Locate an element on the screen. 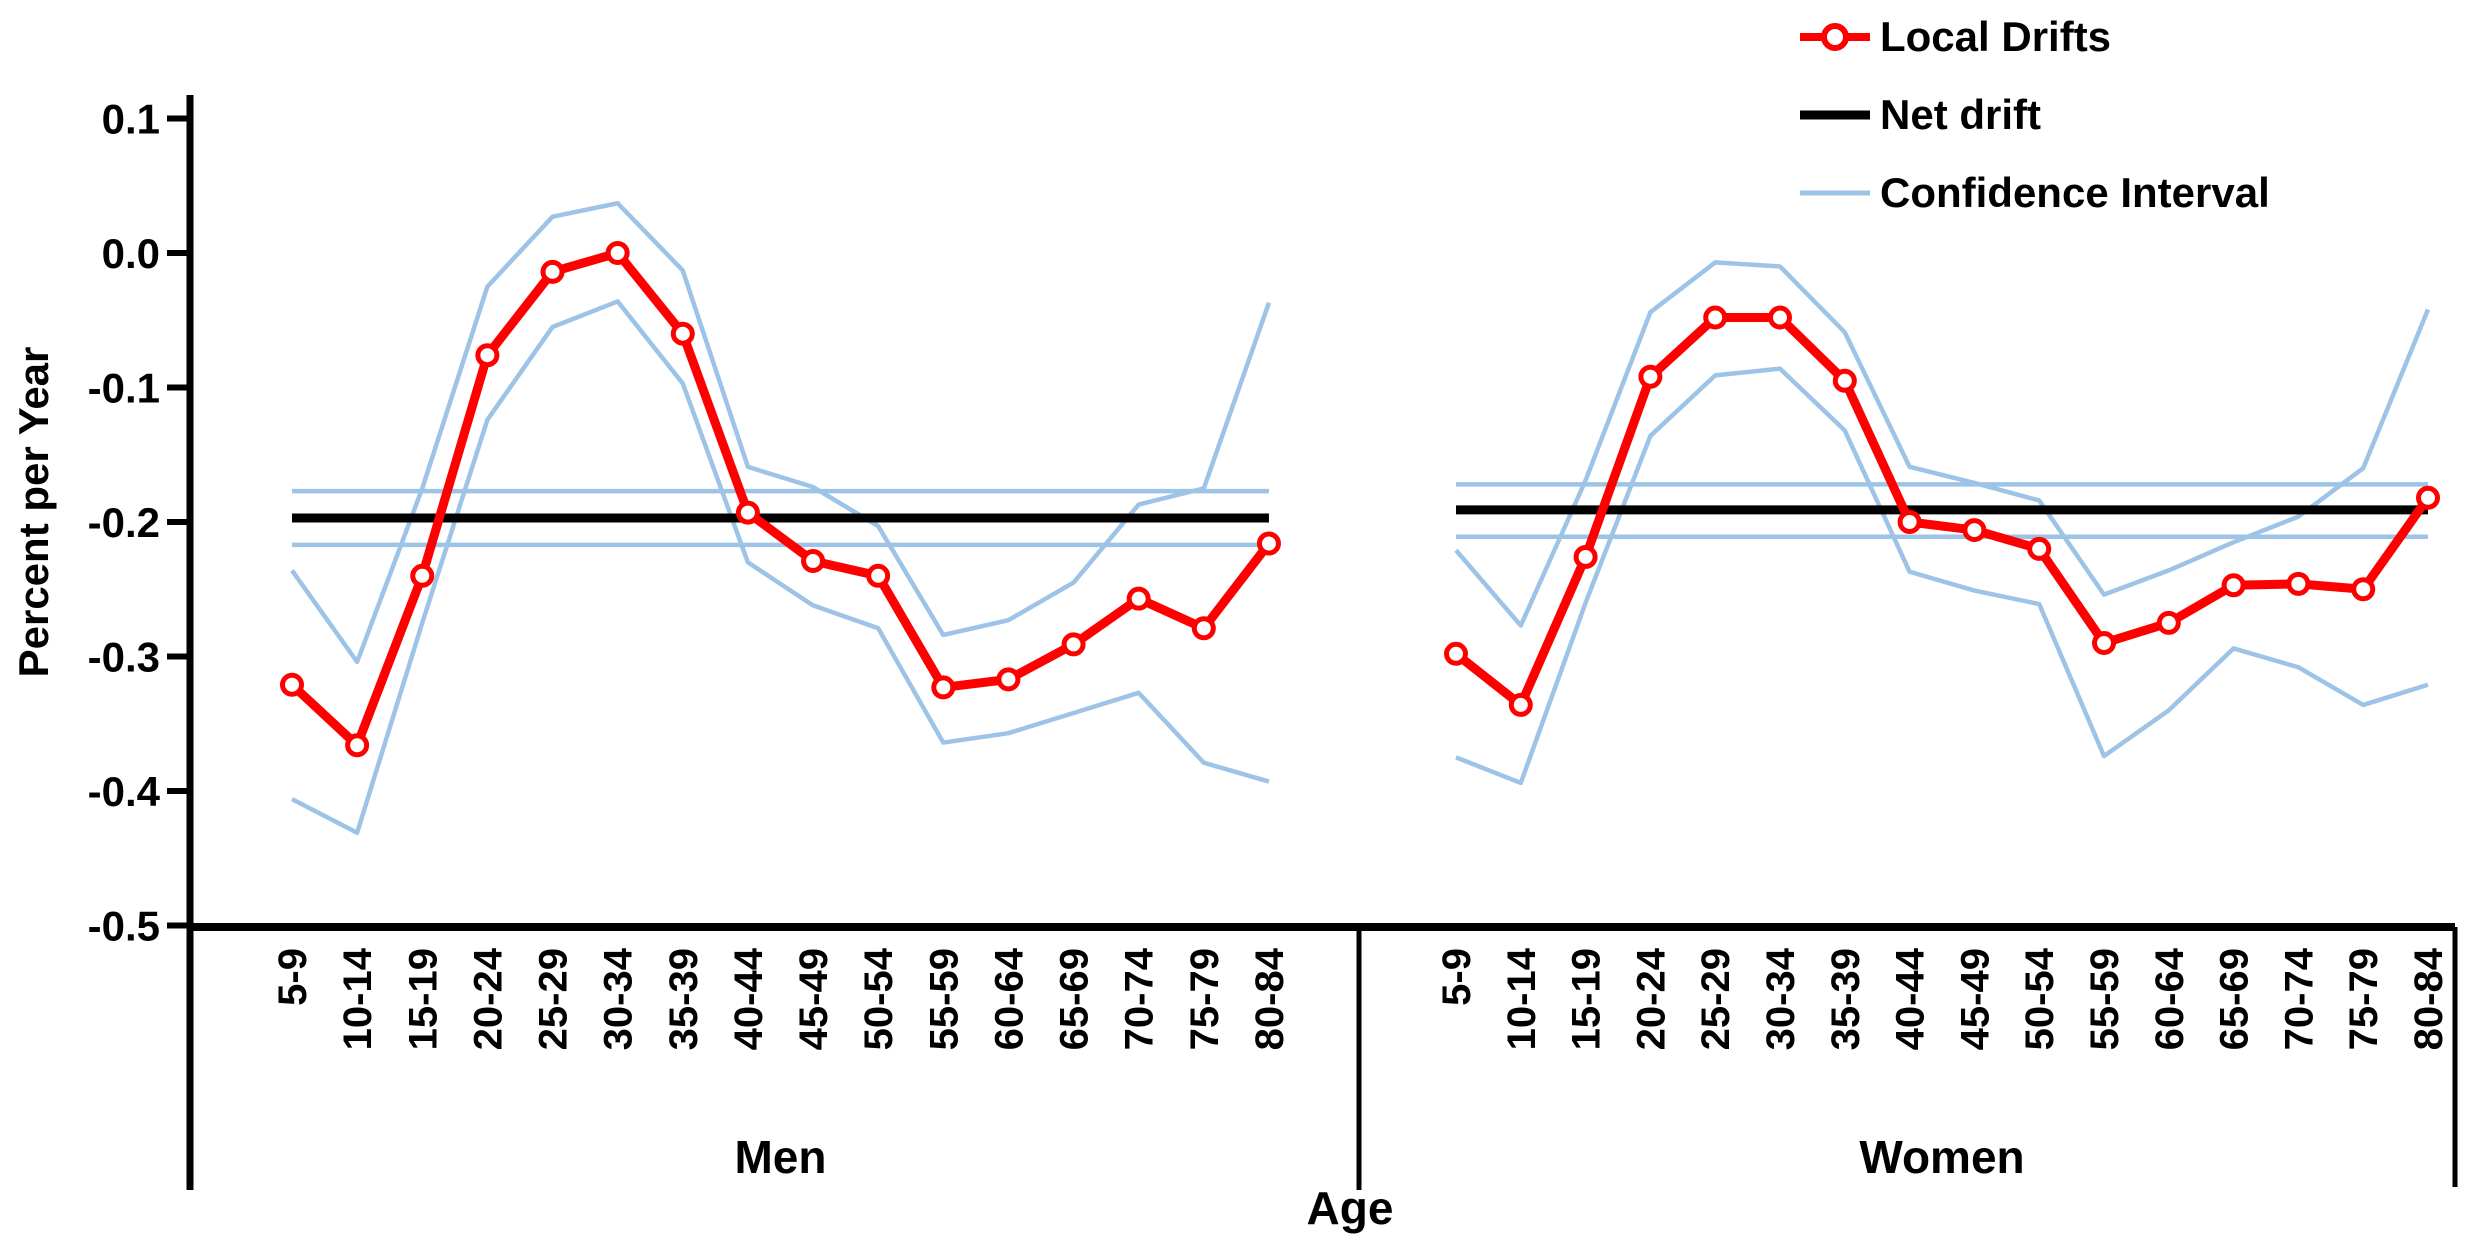 Image resolution: width=2466 pixels, height=1234 pixels. legend-item-confidence-interval: Confidence Interval is located at coordinates (2035, 193).